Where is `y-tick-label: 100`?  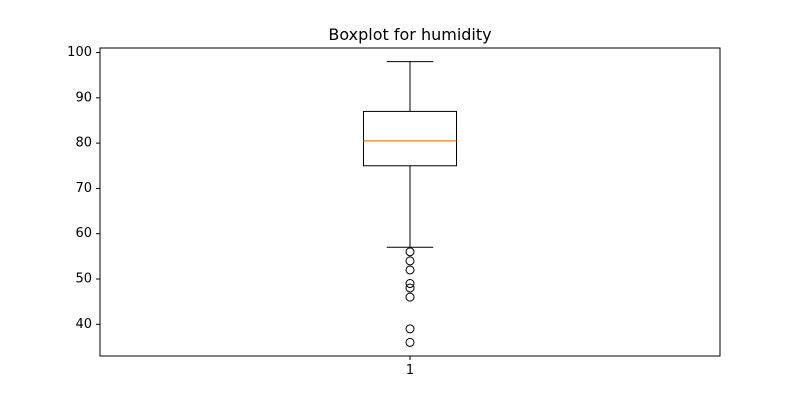 y-tick-label: 100 is located at coordinates (79, 52).